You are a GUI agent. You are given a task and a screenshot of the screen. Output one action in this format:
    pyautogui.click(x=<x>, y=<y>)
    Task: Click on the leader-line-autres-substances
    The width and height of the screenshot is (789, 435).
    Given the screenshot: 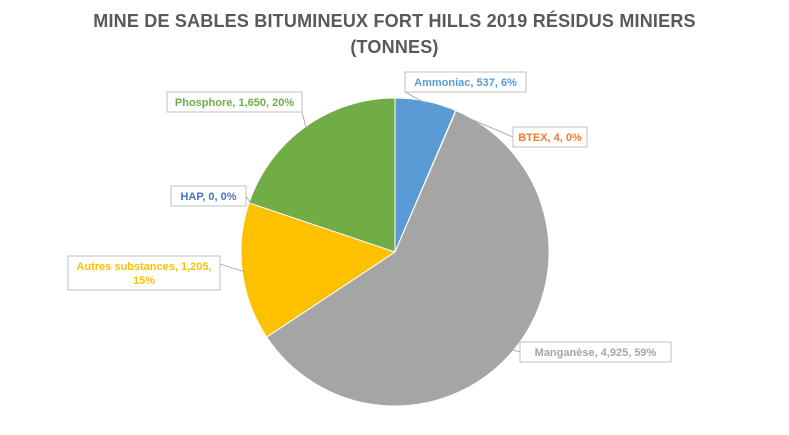 What is the action you would take?
    pyautogui.click(x=232, y=268)
    